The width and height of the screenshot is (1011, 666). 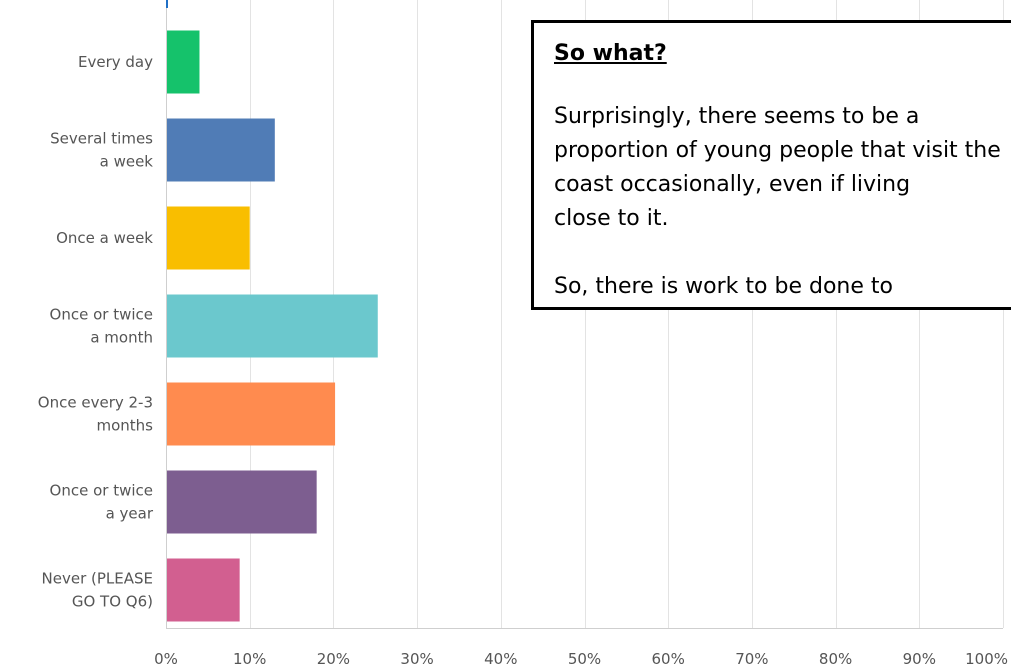 What do you see at coordinates (101, 150) in the screenshot?
I see `category-label: Several times a week` at bounding box center [101, 150].